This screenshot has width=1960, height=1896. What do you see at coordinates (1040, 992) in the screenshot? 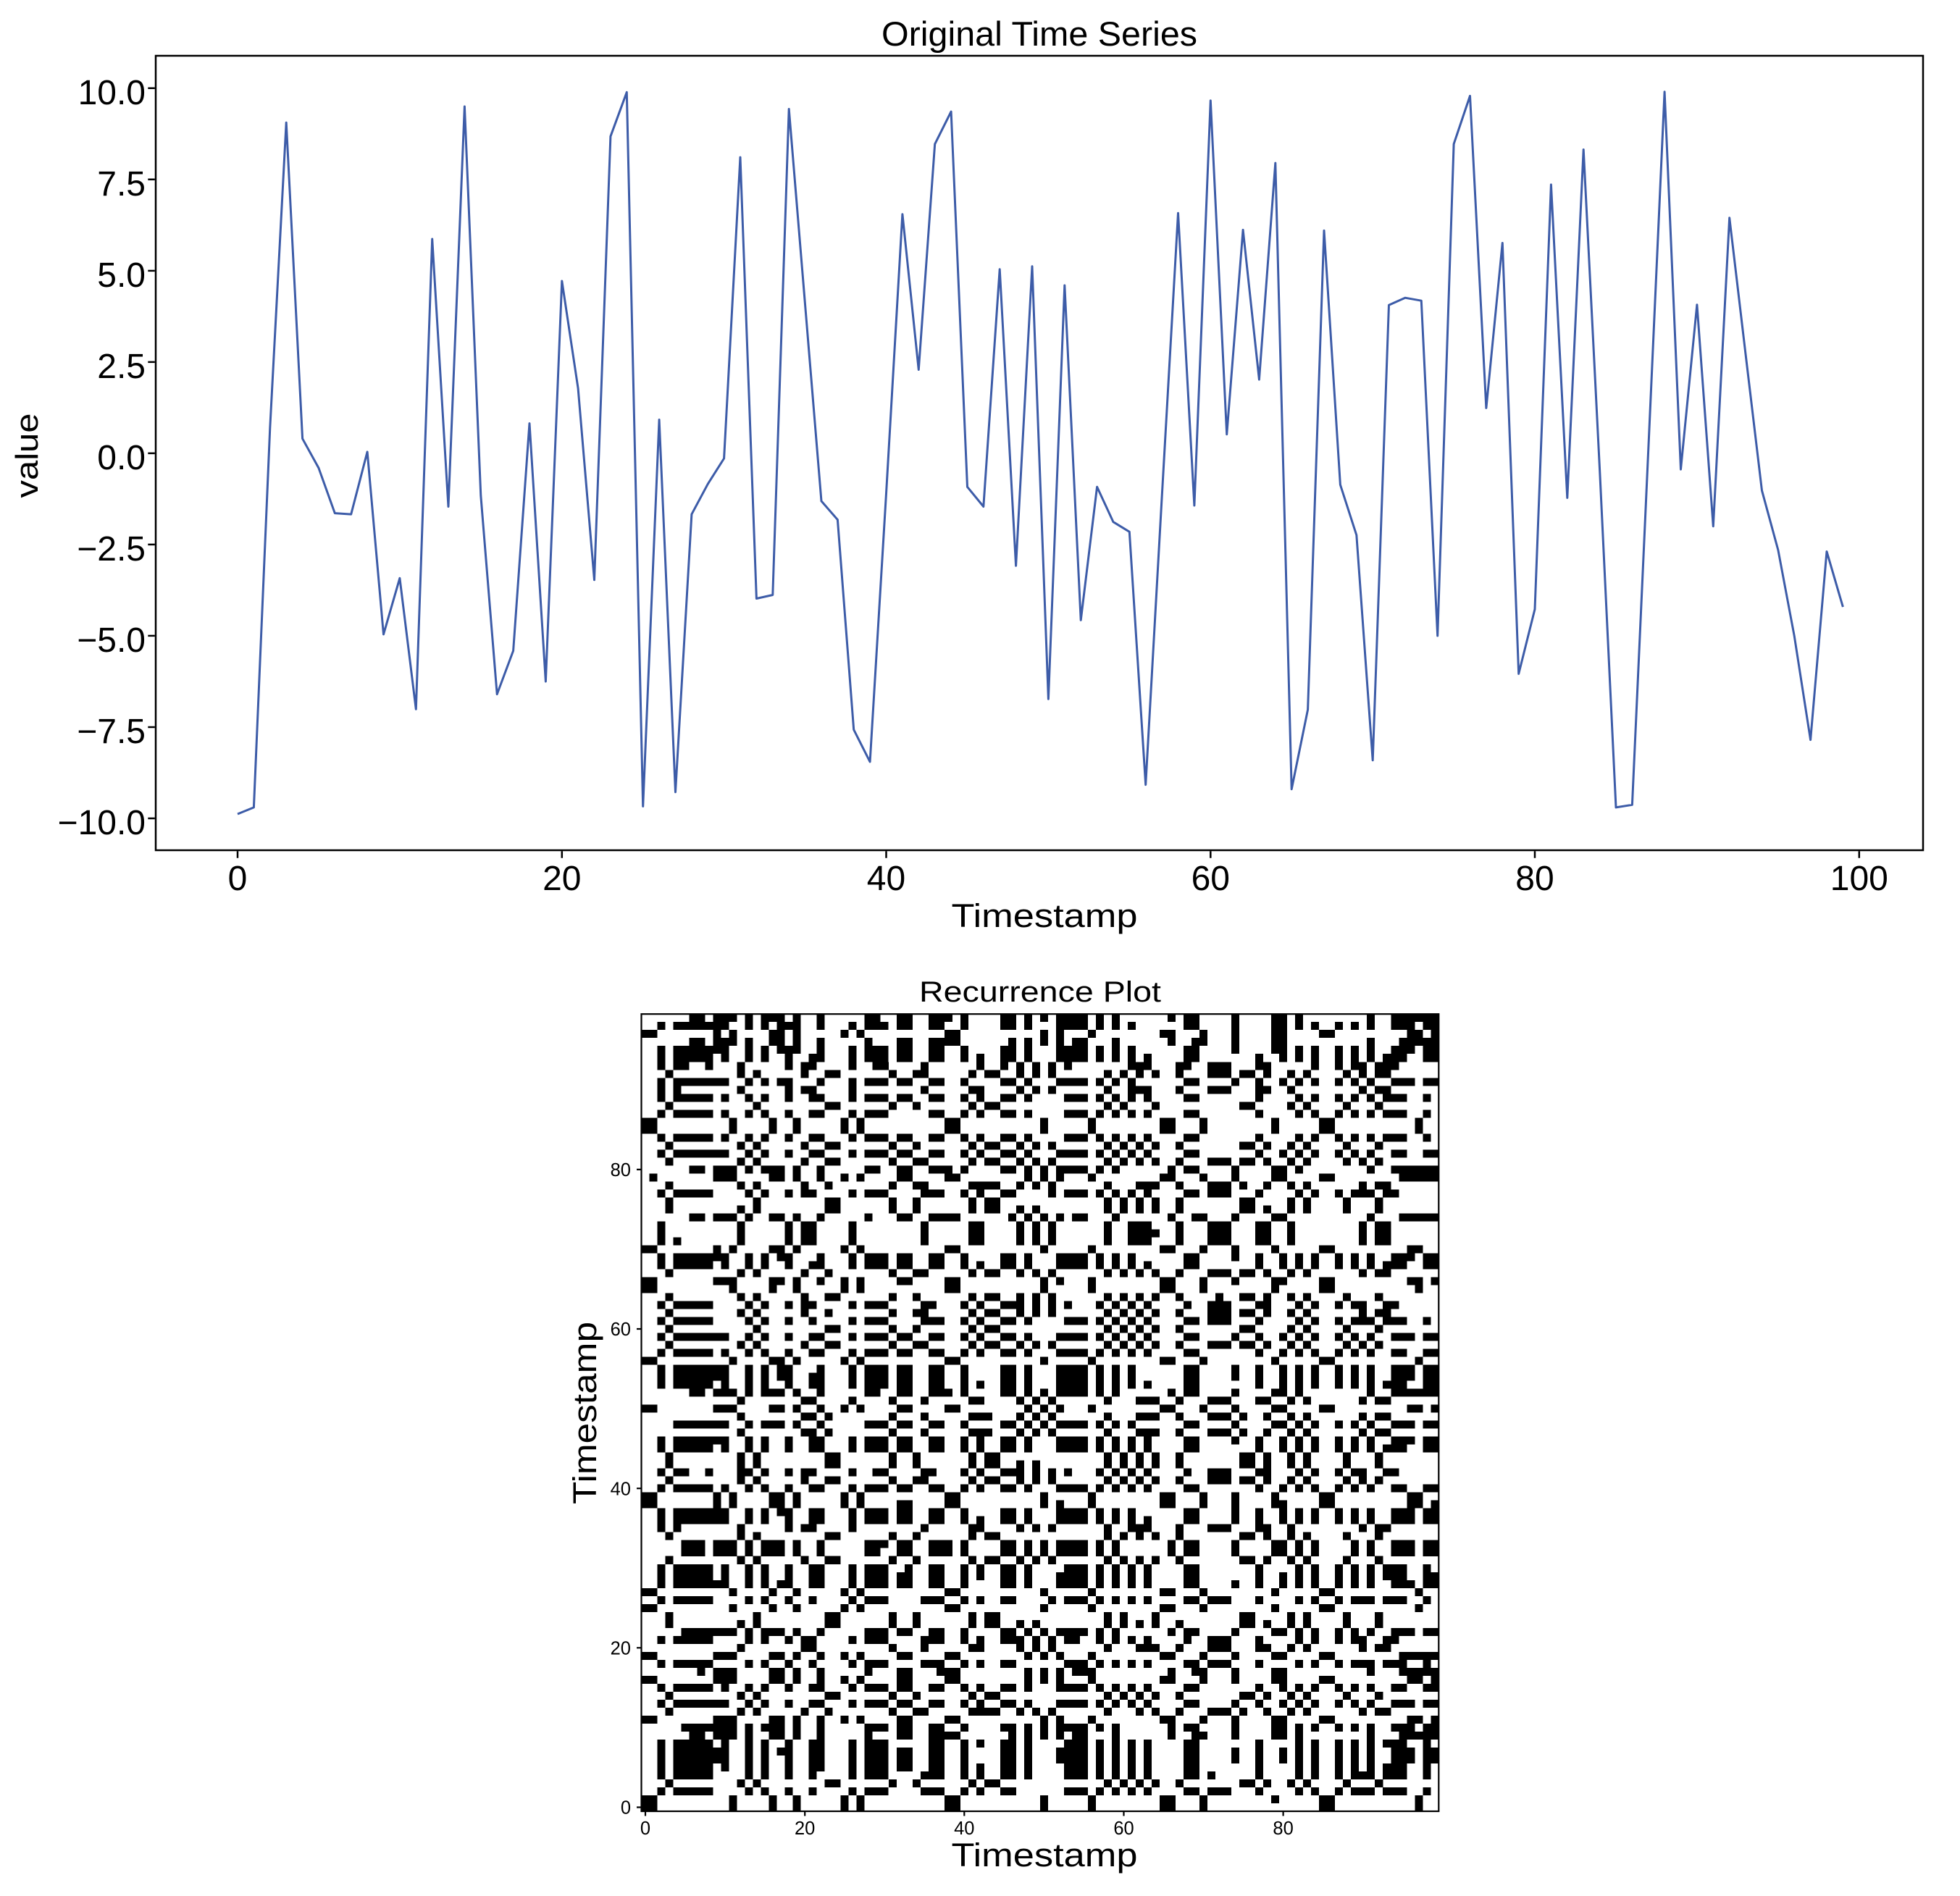
I see `svg-text: Recurrence Plot` at bounding box center [1040, 992].